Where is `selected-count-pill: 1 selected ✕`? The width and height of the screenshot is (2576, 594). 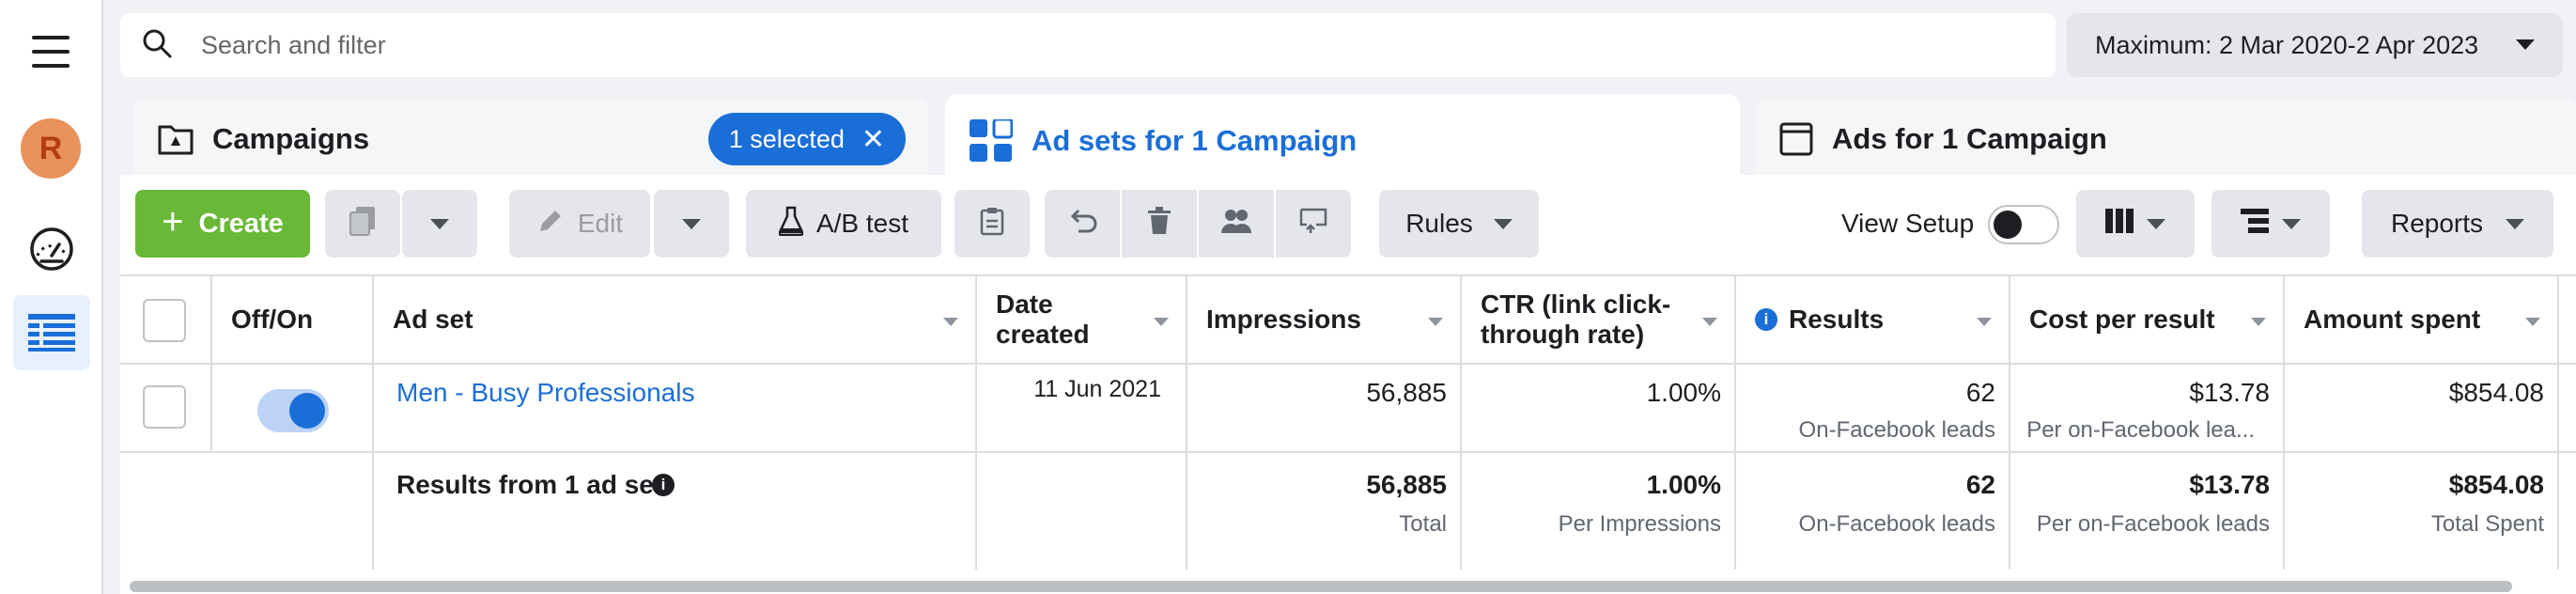 selected-count-pill: 1 selected ✕ is located at coordinates (807, 139).